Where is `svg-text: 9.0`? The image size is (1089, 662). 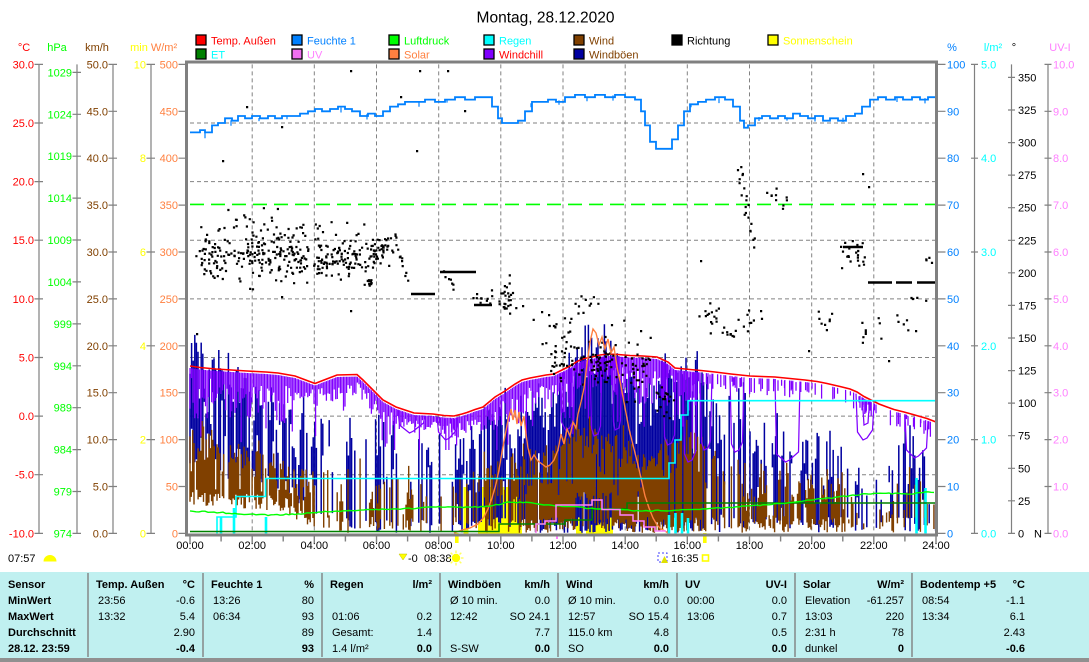 svg-text: 9.0 is located at coordinates (1060, 112).